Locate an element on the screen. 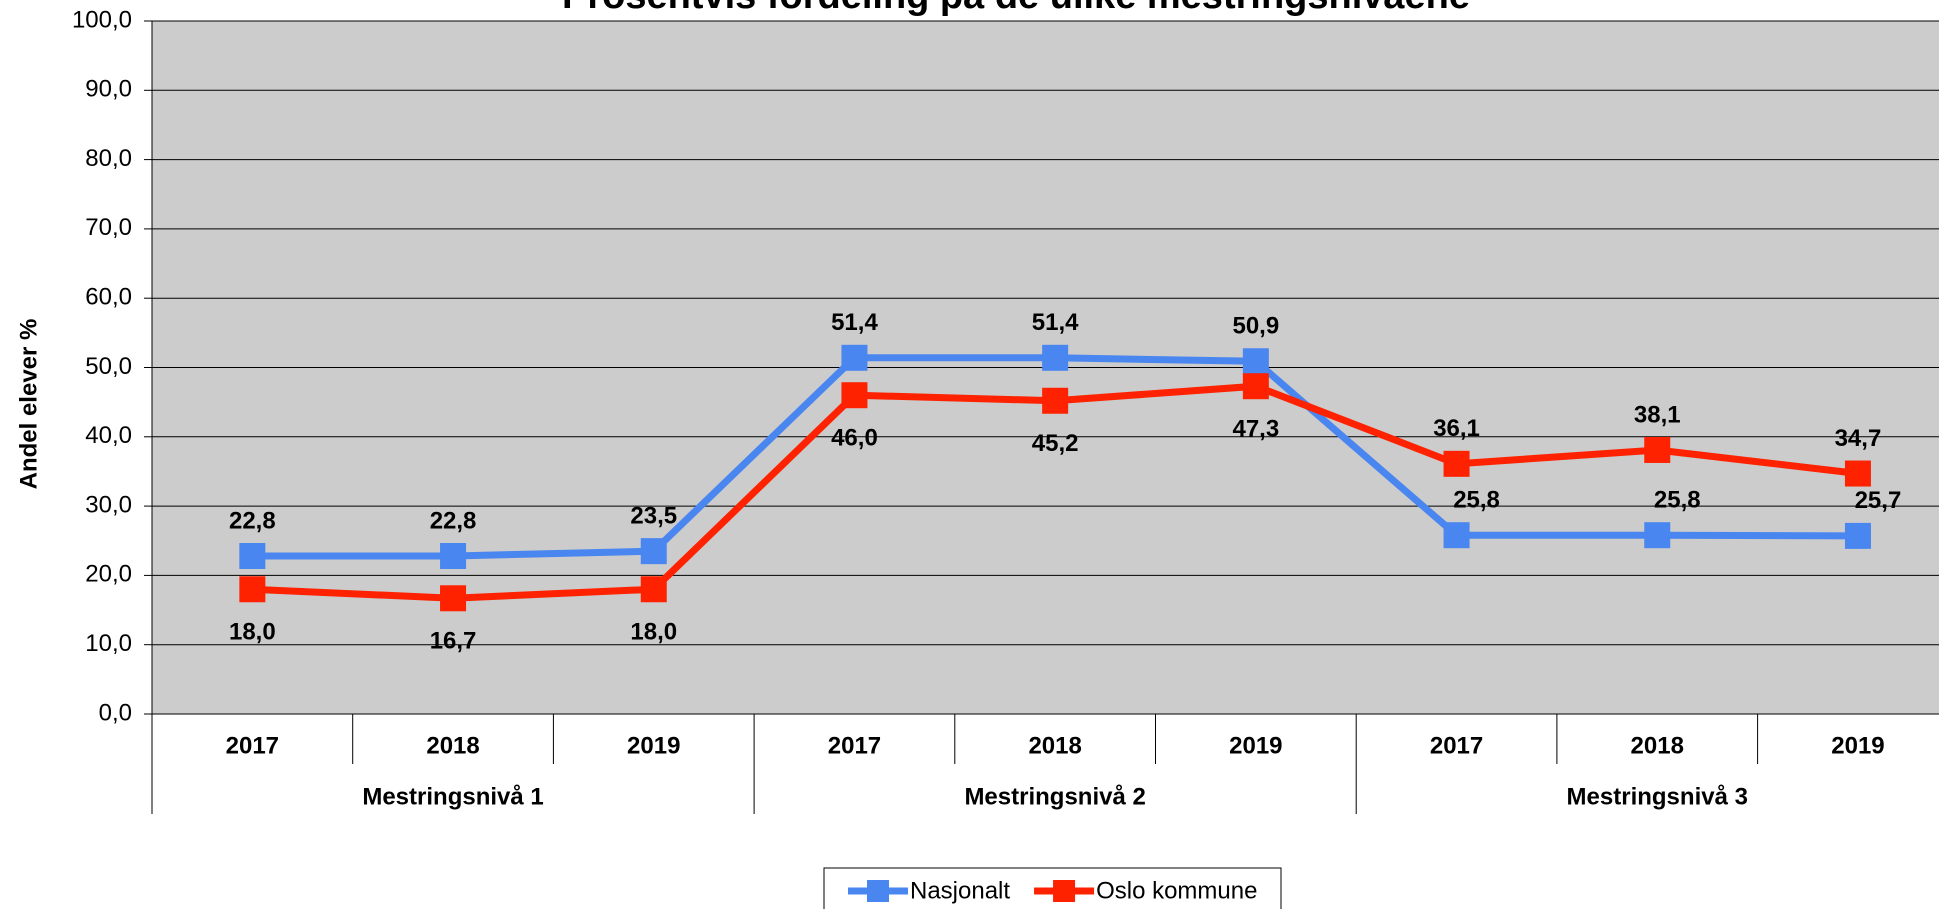 Image resolution: width=1939 pixels, height=909 pixels. group-label: Mestringsnivå 3 is located at coordinates (1657, 796).